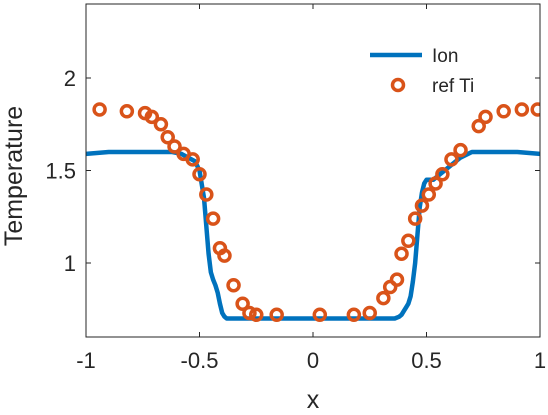 Image resolution: width=548 pixels, height=415 pixels. Describe the element at coordinates (426, 360) in the screenshot. I see `x-tick-label: 0.5` at that location.